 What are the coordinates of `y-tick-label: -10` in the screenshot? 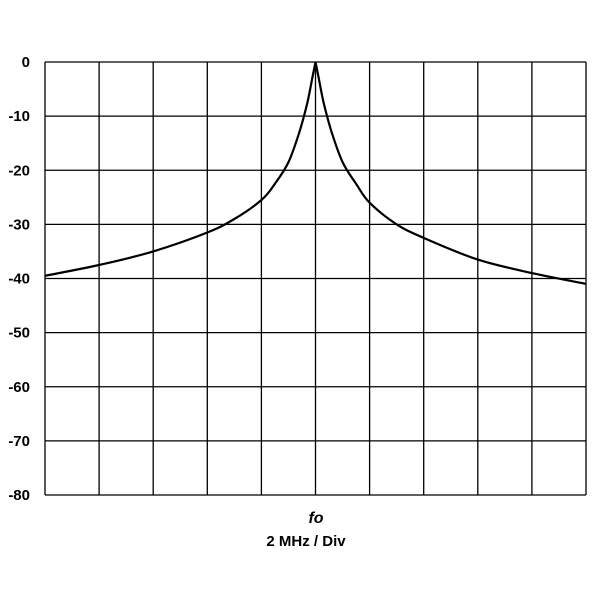 It's located at (19, 116).